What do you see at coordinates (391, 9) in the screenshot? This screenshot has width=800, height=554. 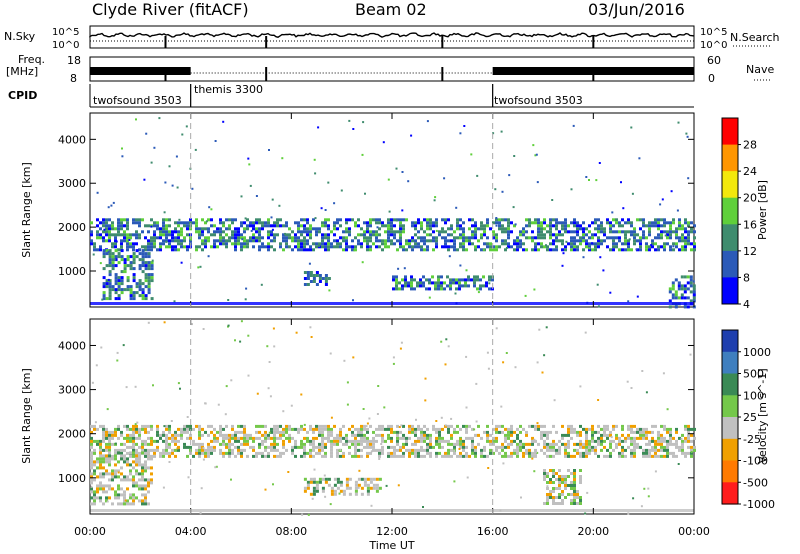 I see `beam-title: Beam 02` at bounding box center [391, 9].